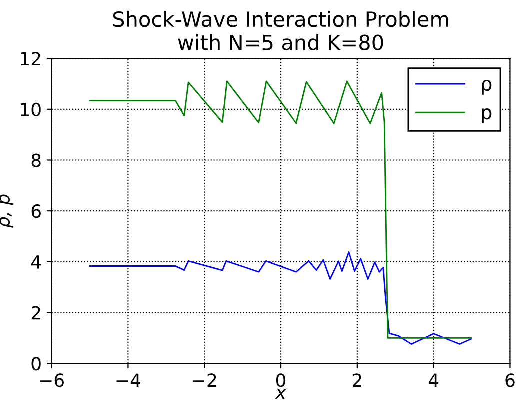 The width and height of the screenshot is (518, 404). Describe the element at coordinates (281, 381) in the screenshot. I see `x-tick-label: 0` at that location.